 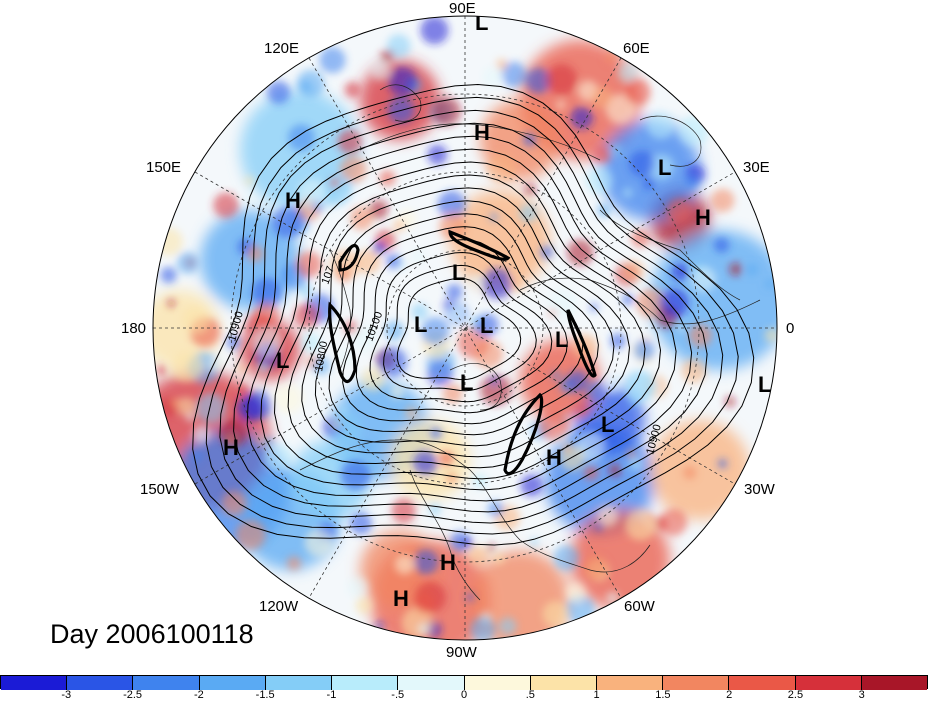 What do you see at coordinates (66, 695) in the screenshot?
I see `colorbar-tick-label: -3` at bounding box center [66, 695].